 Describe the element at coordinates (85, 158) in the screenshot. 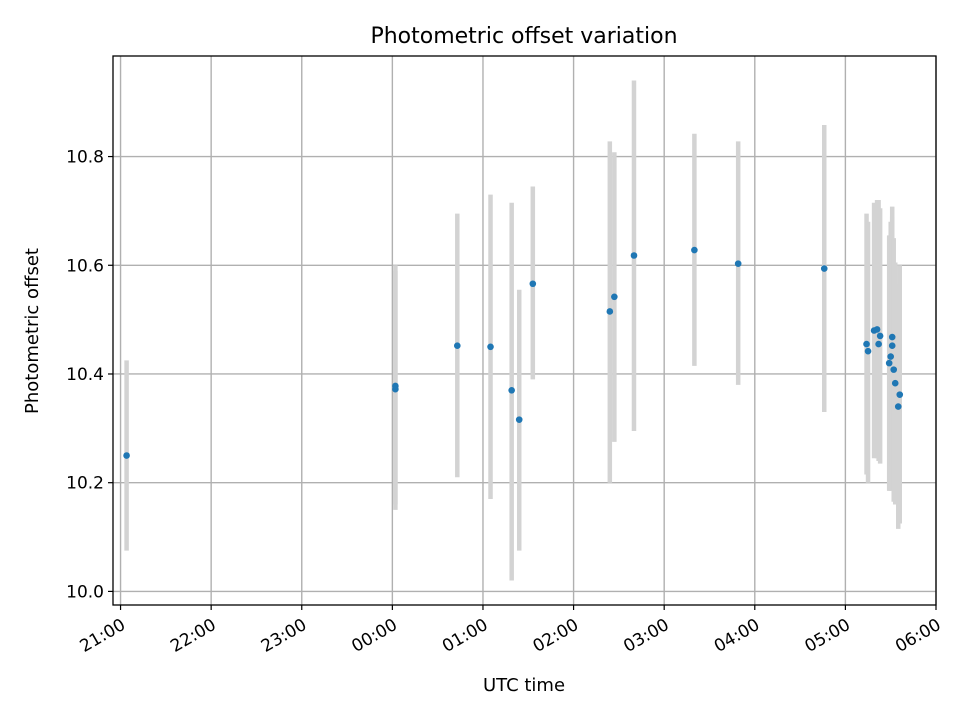

I see `y-tick-label: 10.8` at that location.